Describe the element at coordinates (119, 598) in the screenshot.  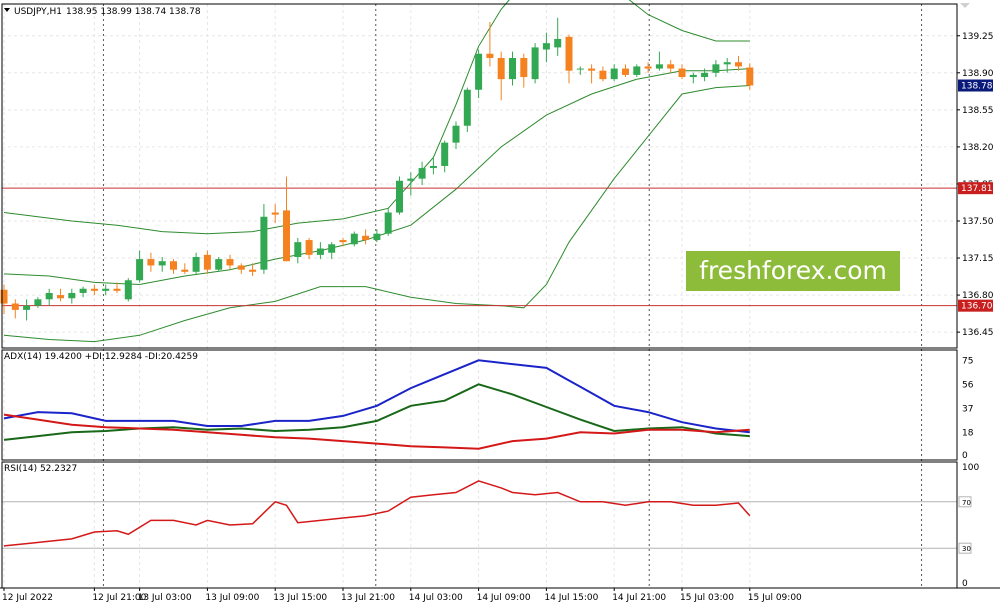
I see `time-tick-label: 12 Jul 21:00` at that location.